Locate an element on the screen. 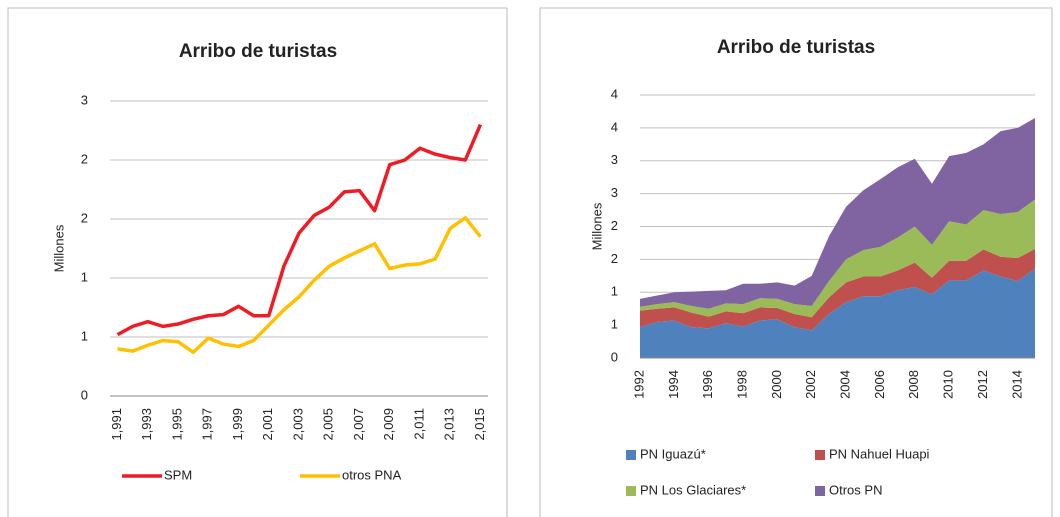  legend-label: SPM is located at coordinates (178, 474).